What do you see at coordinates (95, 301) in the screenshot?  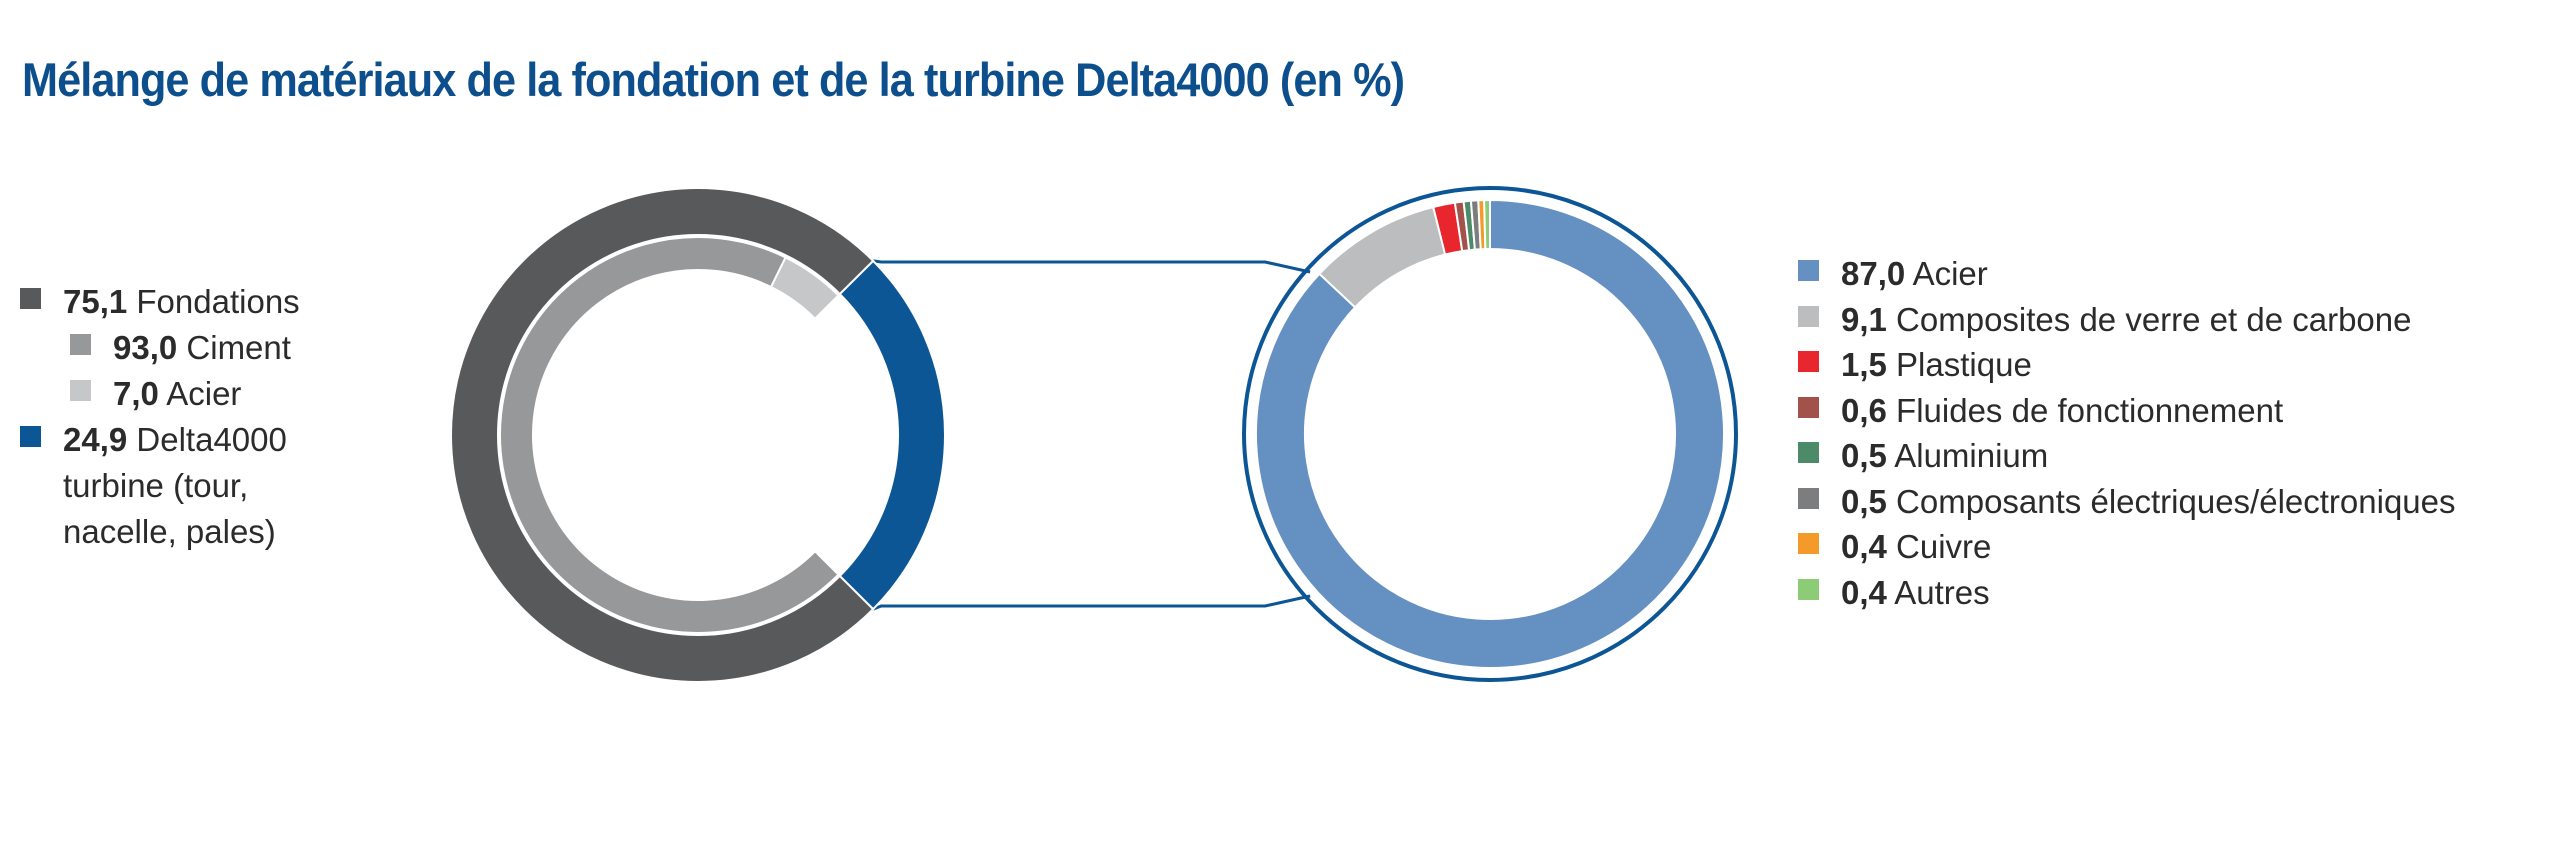 I see `legend-value: 75,1` at bounding box center [95, 301].